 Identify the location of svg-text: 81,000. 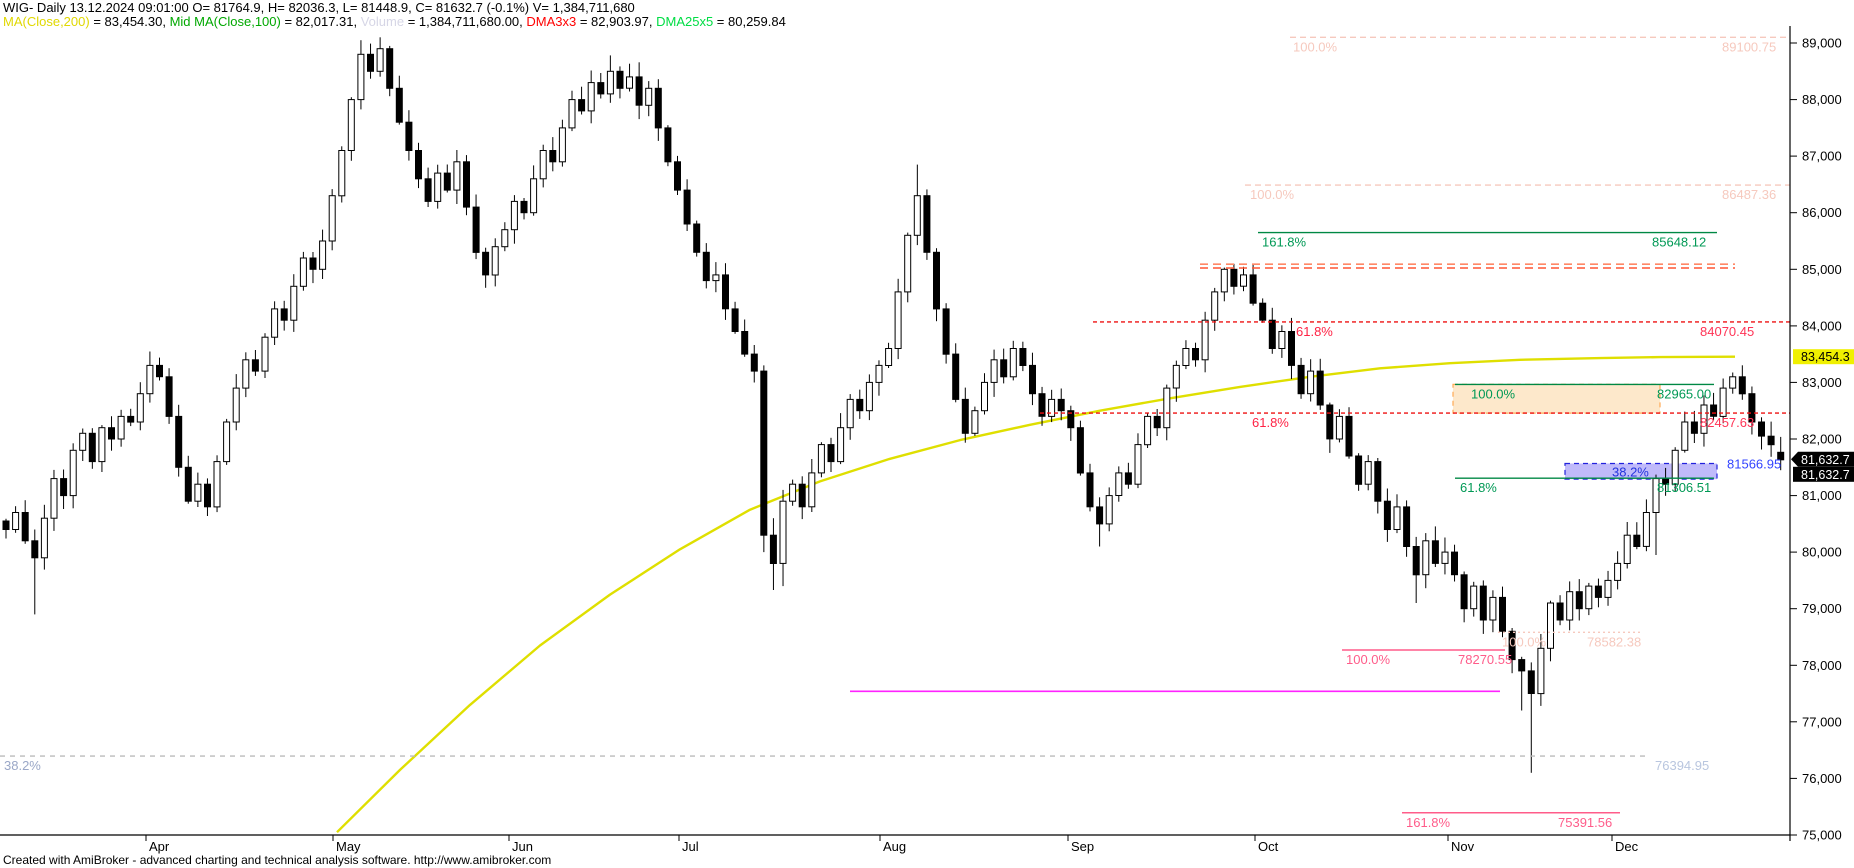
(1822, 495).